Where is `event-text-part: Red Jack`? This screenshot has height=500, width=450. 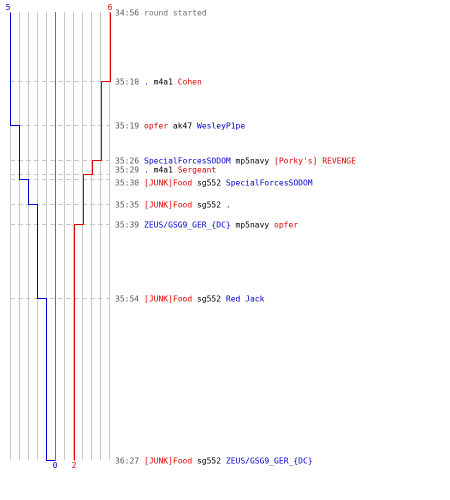 event-text-part: Red Jack is located at coordinates (245, 299).